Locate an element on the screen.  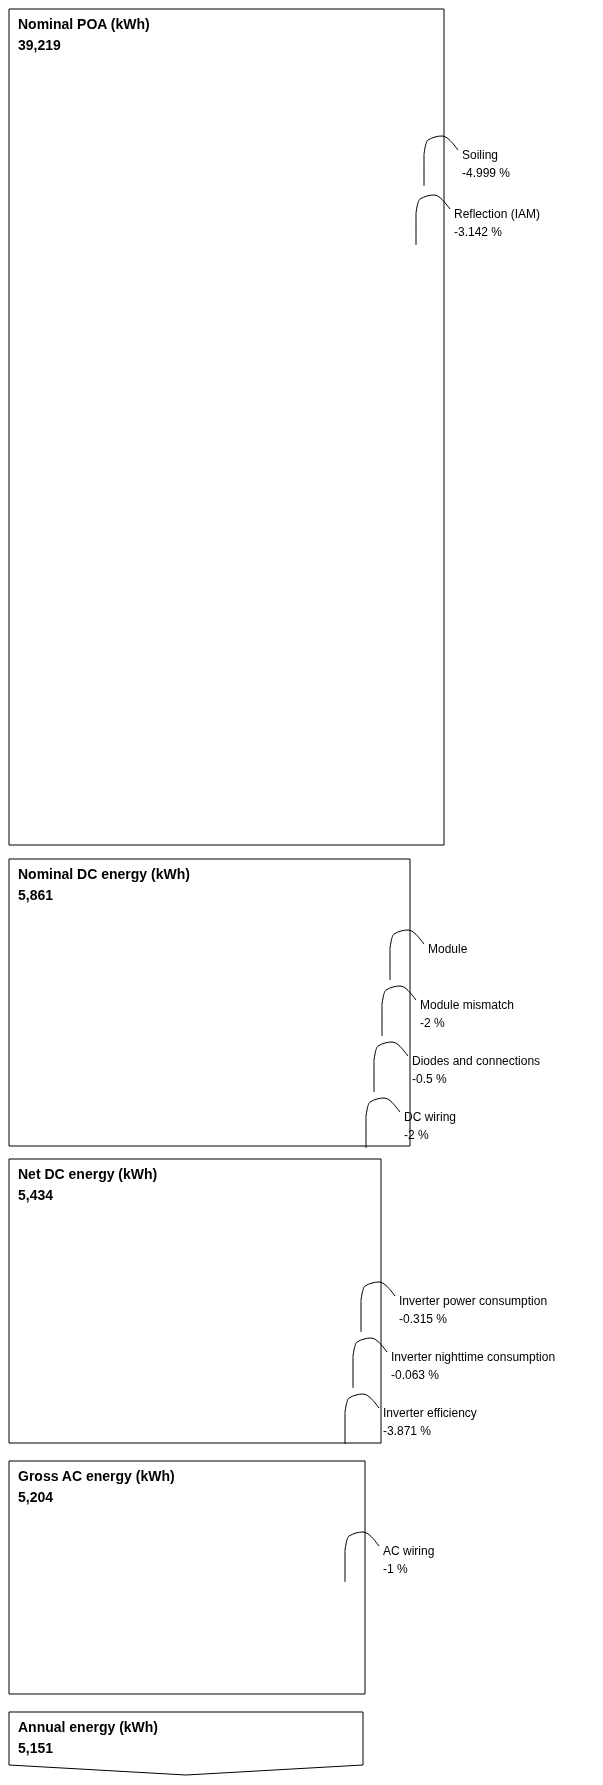
category-label: Net DC energy (kWh) is located at coordinates (88, 1174).